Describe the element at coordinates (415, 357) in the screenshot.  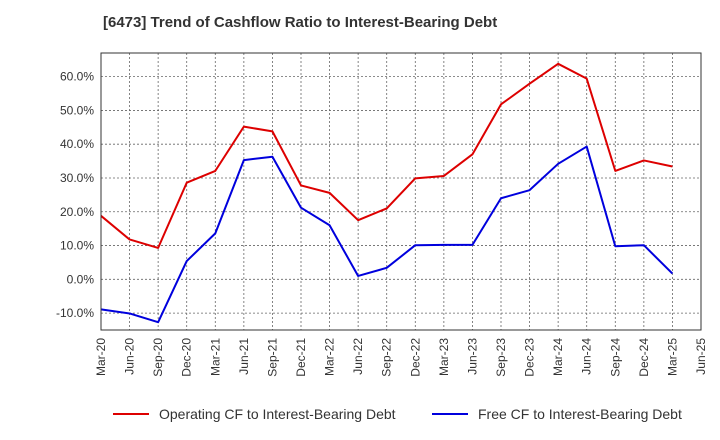
I see `x-tick-label-dec-22: Dec-22` at that location.